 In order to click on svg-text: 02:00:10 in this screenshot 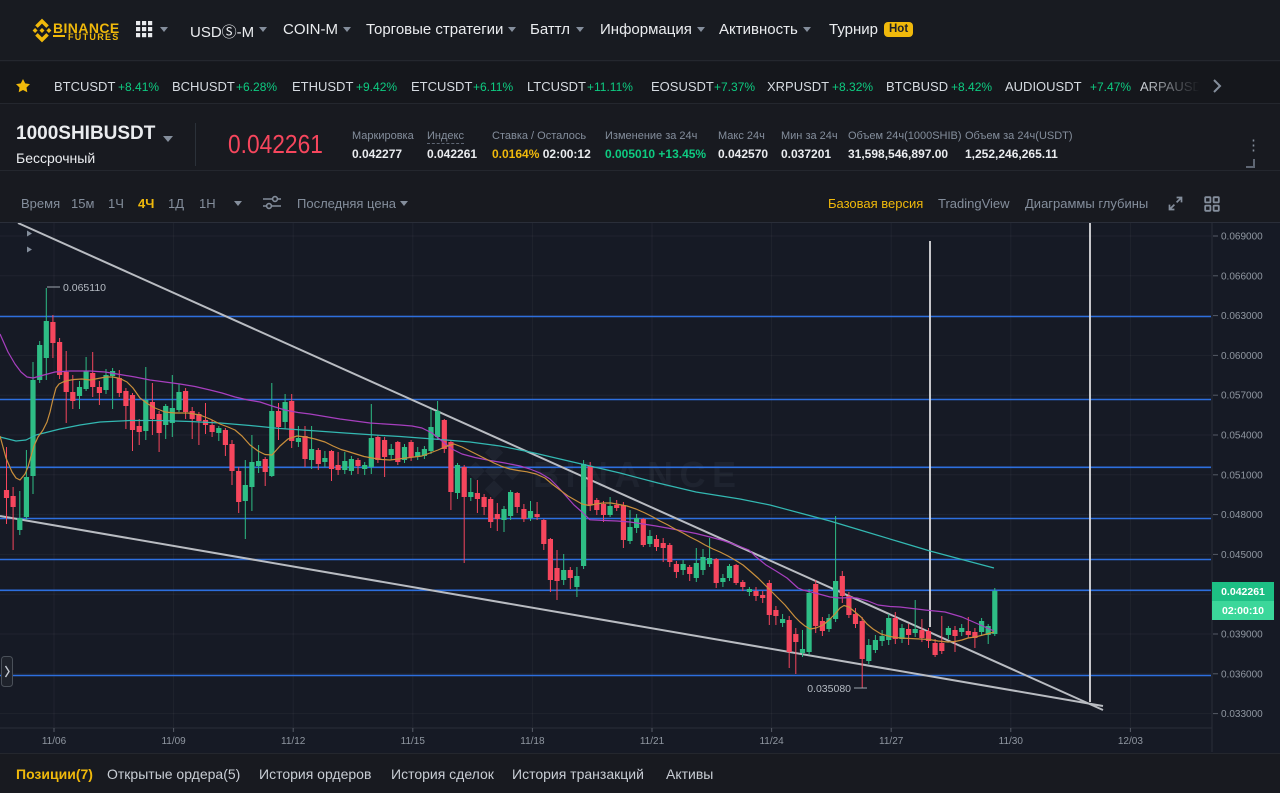, I will do `click(1243, 611)`.